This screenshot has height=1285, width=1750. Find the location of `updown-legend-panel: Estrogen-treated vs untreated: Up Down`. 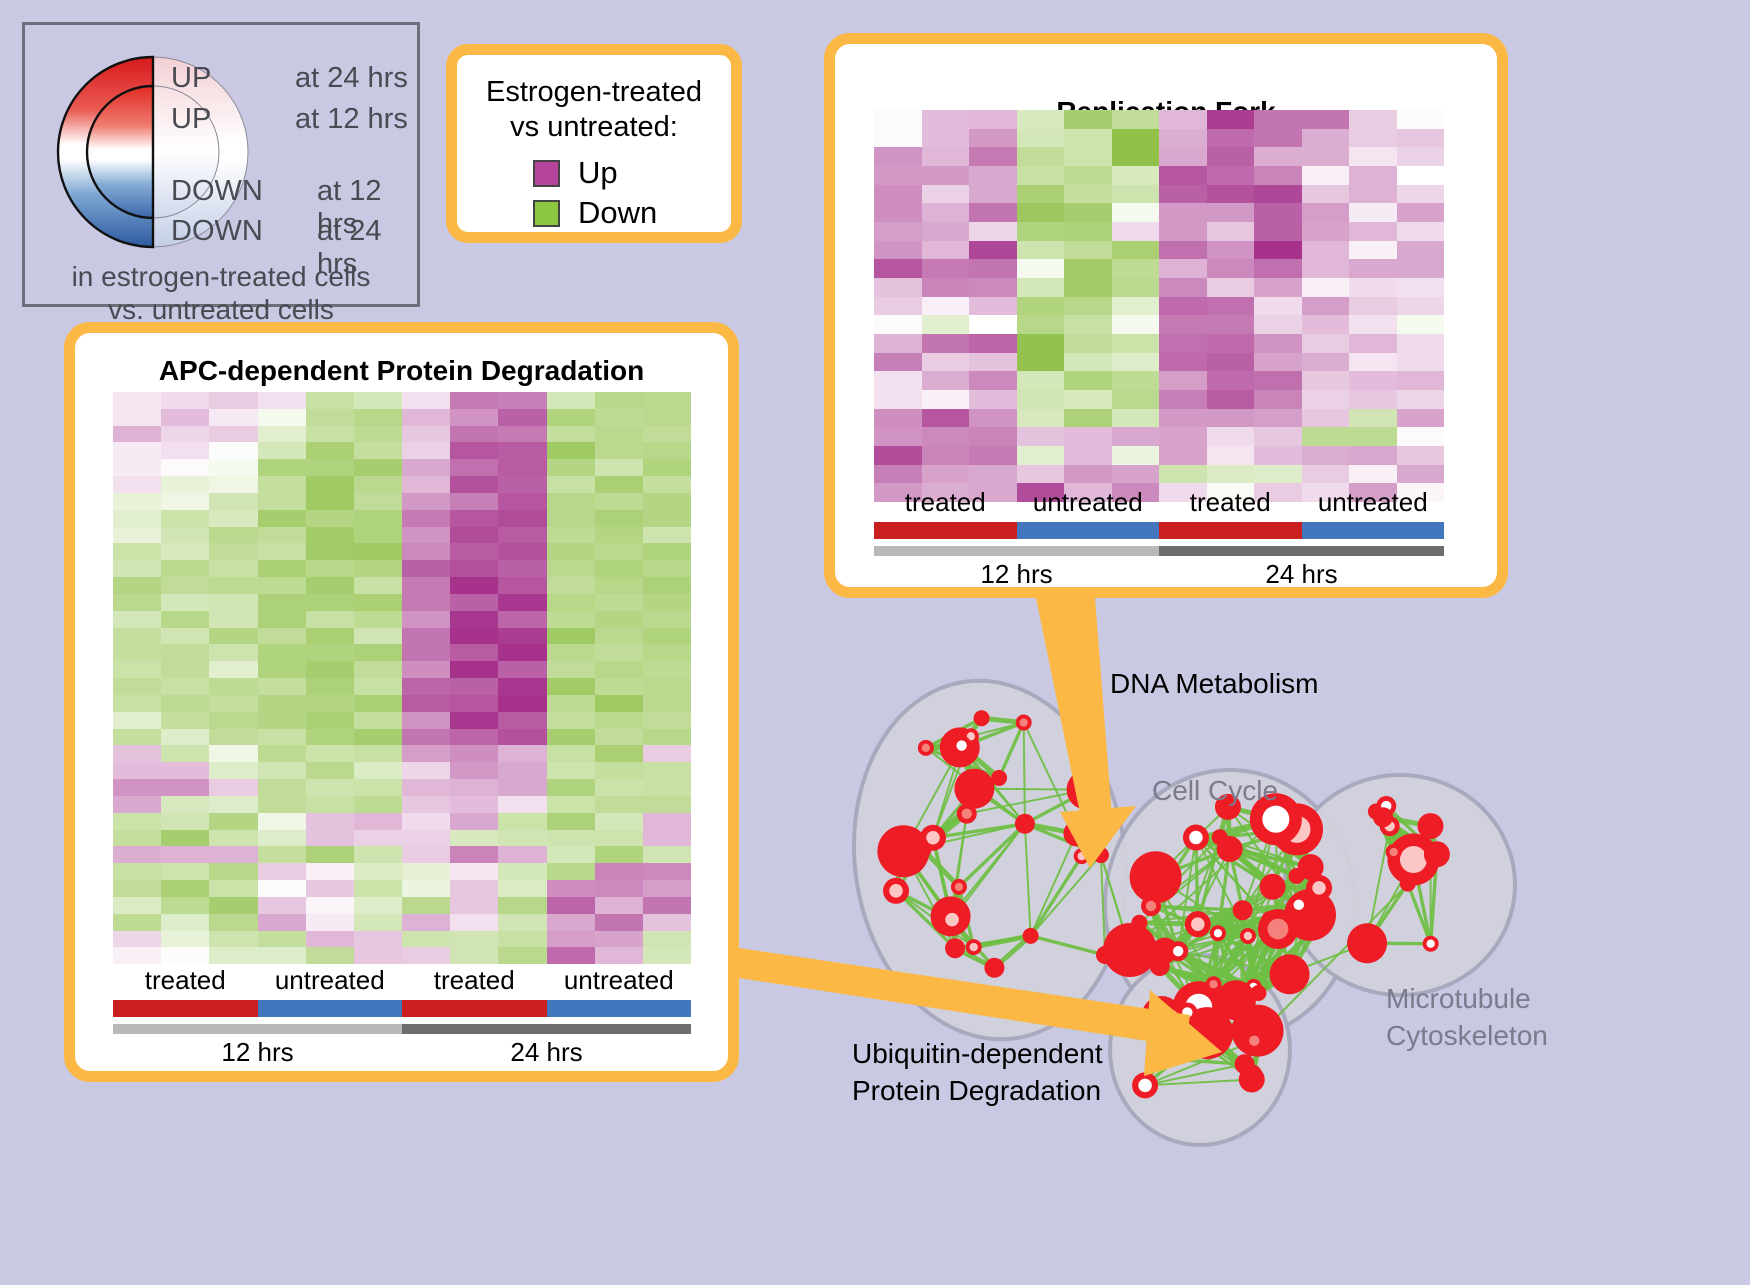

updown-legend-panel: Estrogen-treated vs untreated: Up Down is located at coordinates (594, 143).